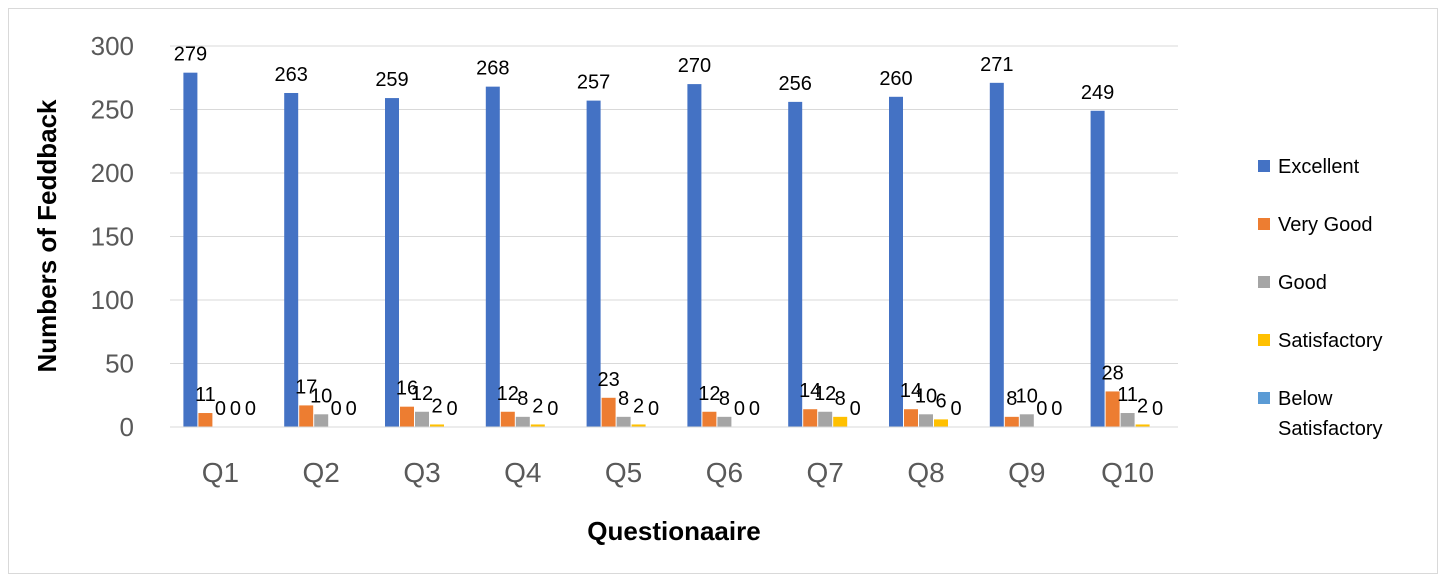  What do you see at coordinates (638, 425) in the screenshot?
I see `bar-satisfactory-q5` at bounding box center [638, 425].